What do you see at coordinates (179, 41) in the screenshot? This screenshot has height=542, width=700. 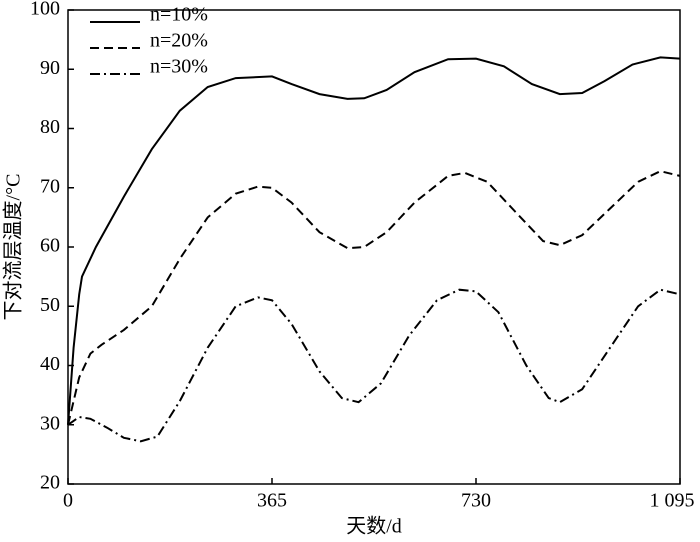 I see `legend-label: n=20%` at bounding box center [179, 41].